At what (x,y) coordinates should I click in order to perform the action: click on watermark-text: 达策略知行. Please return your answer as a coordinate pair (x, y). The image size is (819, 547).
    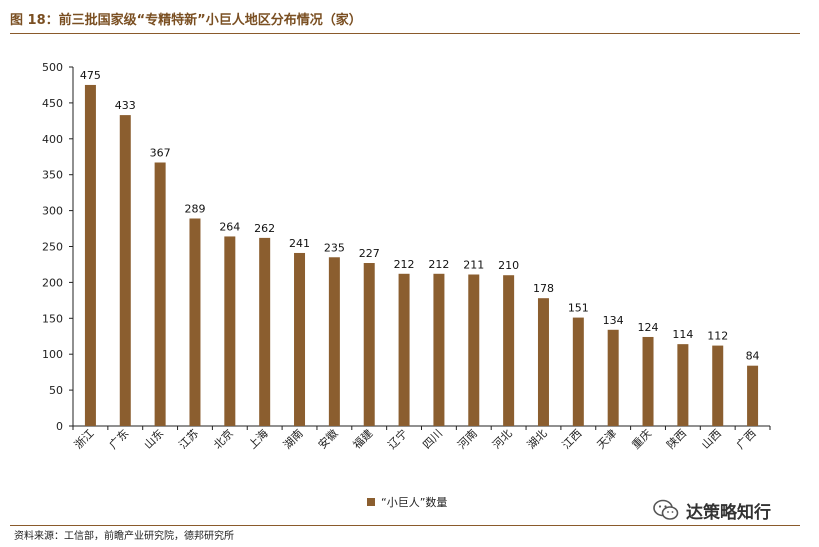
    Looking at the image, I should click on (728, 512).